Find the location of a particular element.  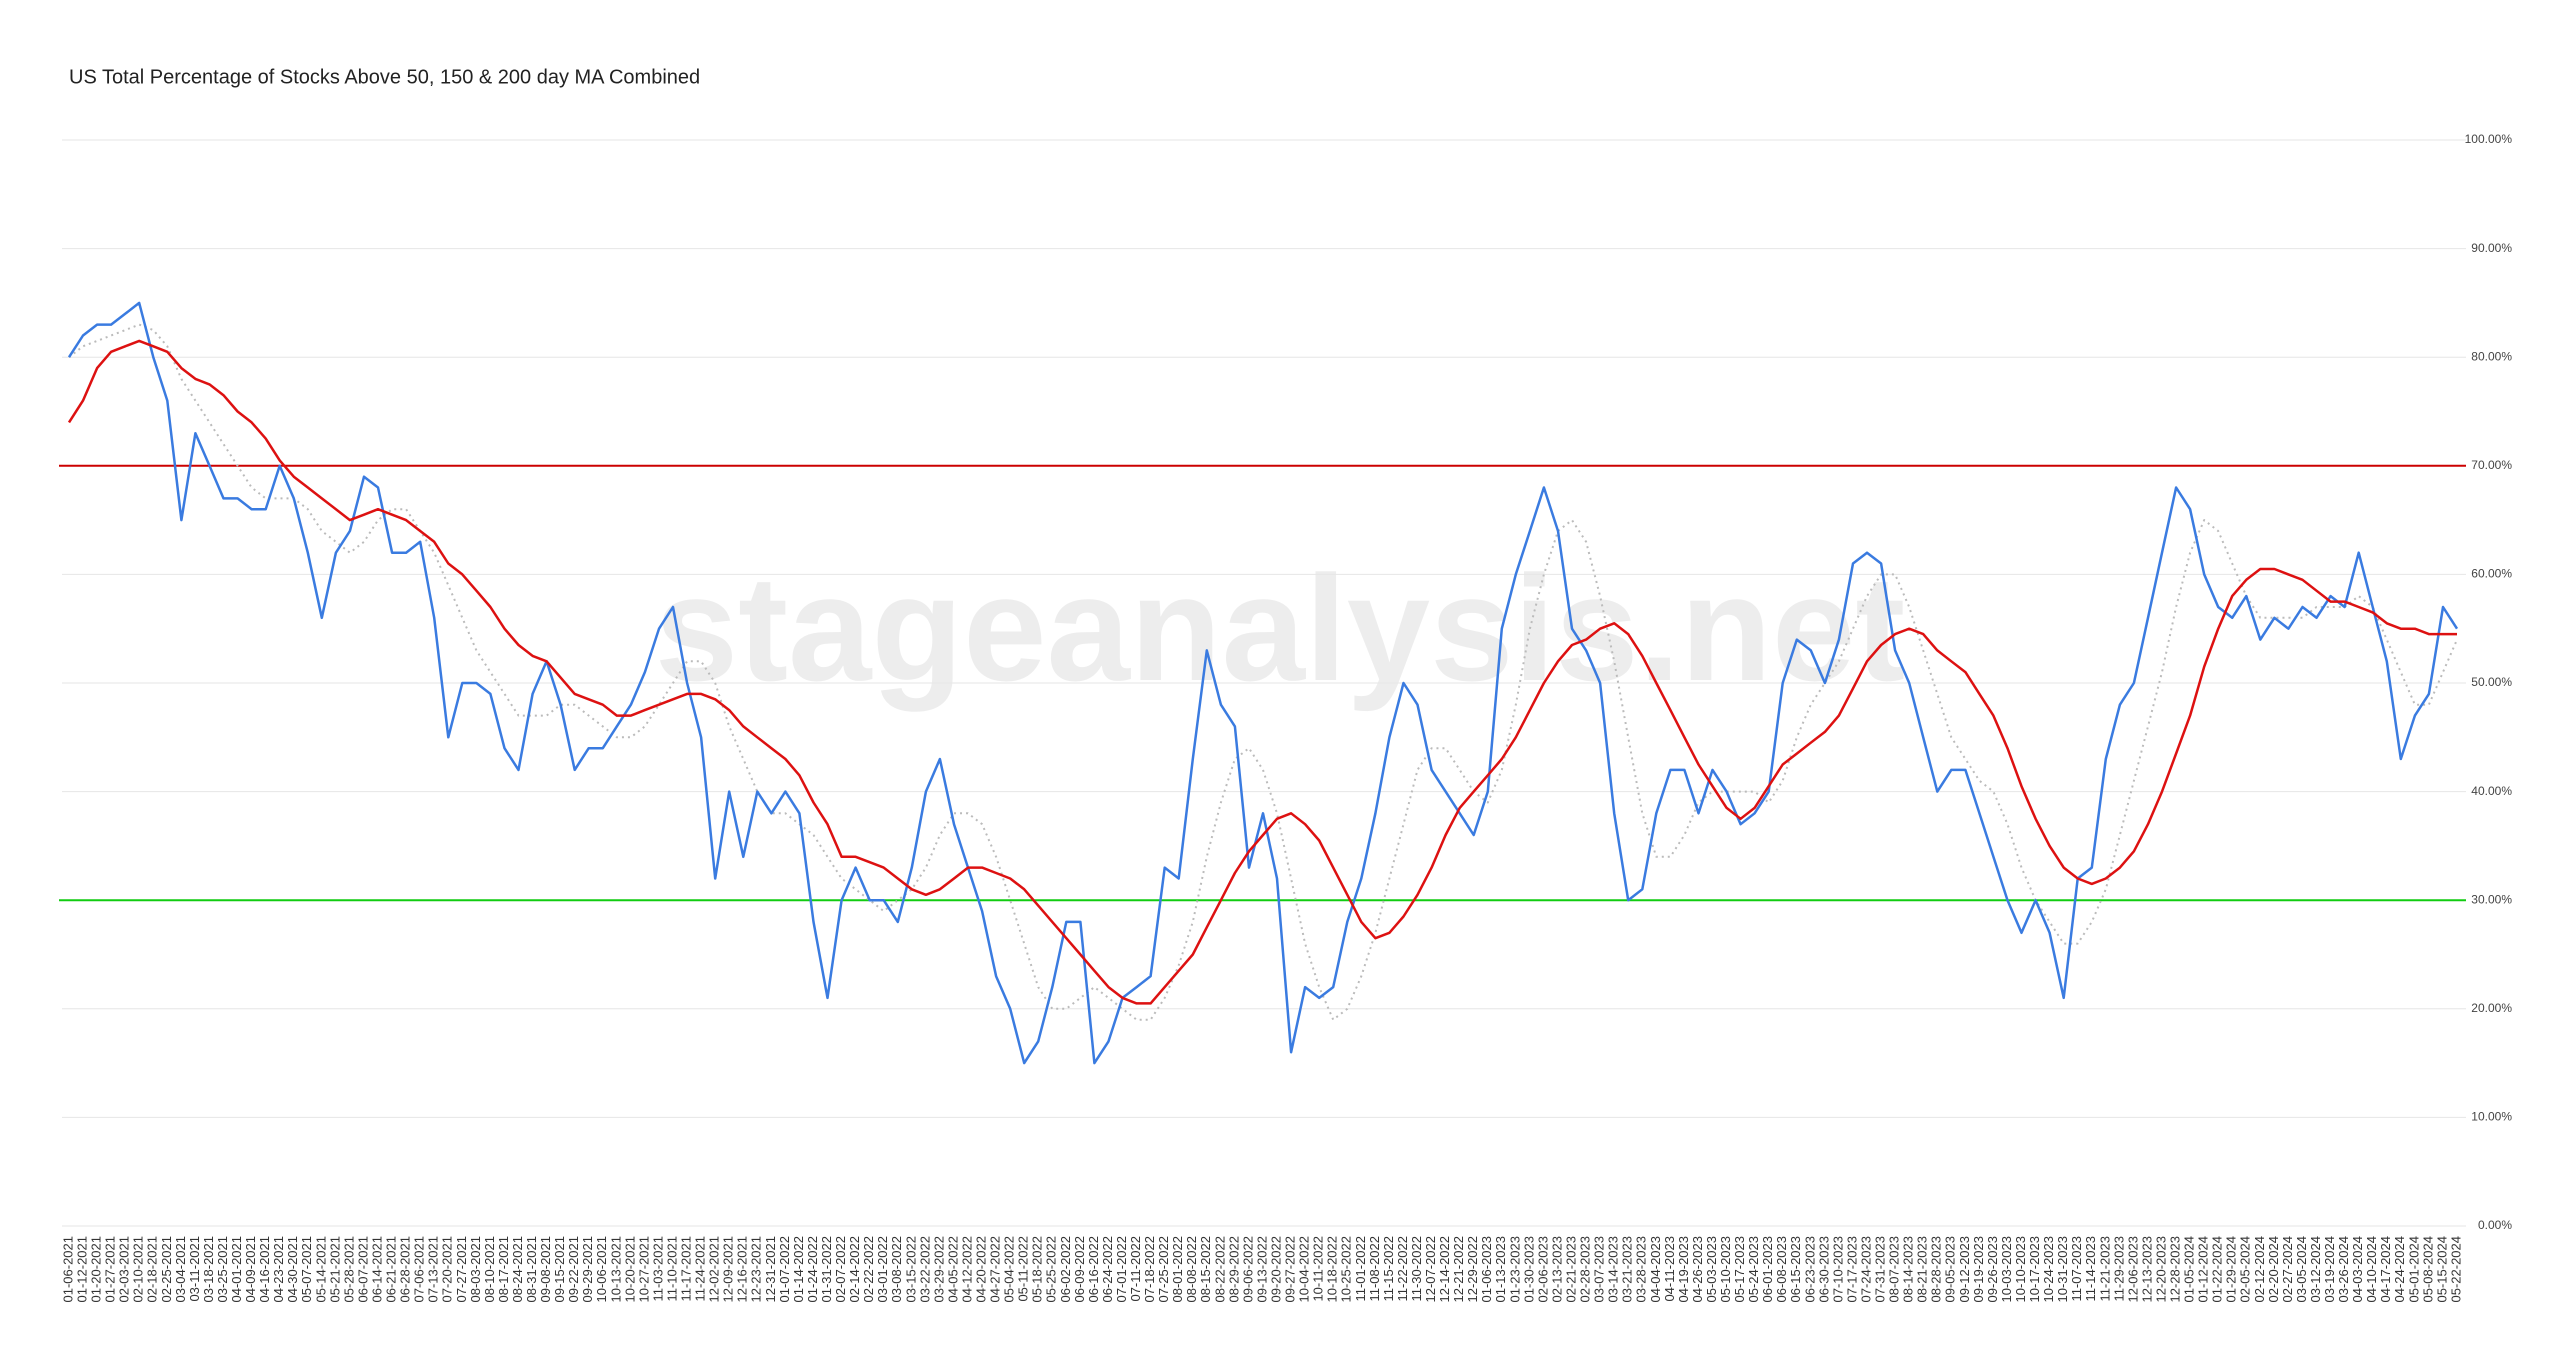

x-tick-label: 12-23-2021 is located at coordinates (756, 1269).